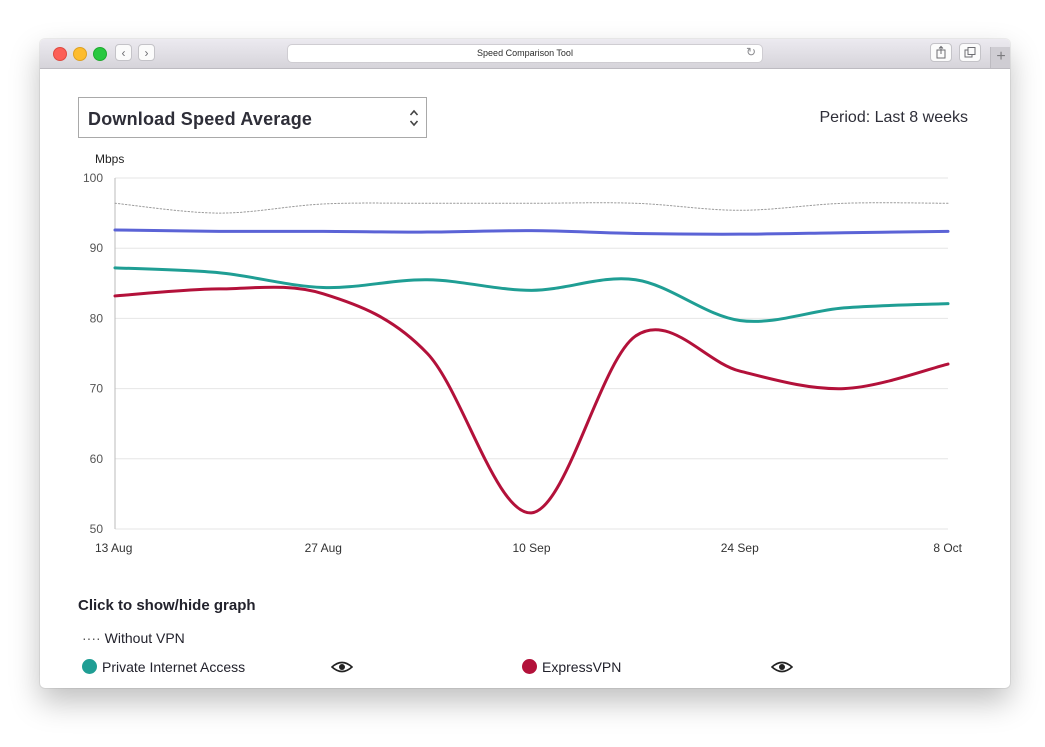 This screenshot has height=747, width=1045. Describe the element at coordinates (174, 667) in the screenshot. I see `legend-label-pia: Private Internet Access` at that location.